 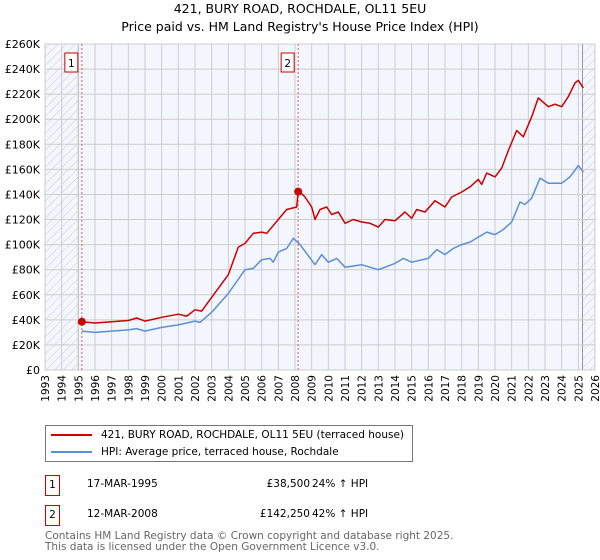 I want to click on x-tick-label: 2016, so click(x=429, y=388).